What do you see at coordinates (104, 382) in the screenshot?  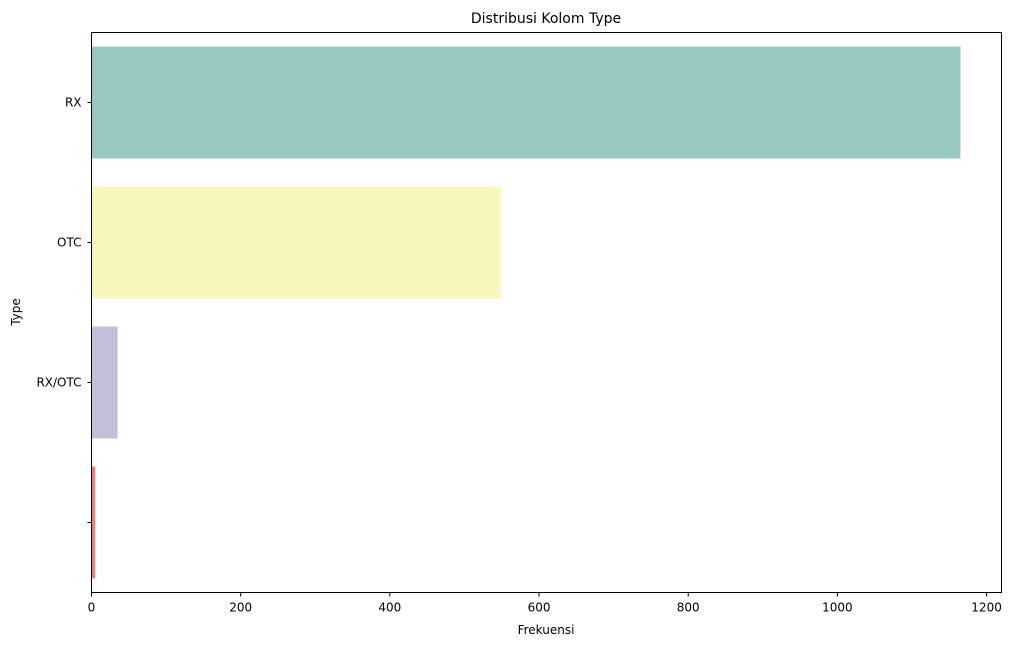 I see `bar-rx-otc` at bounding box center [104, 382].